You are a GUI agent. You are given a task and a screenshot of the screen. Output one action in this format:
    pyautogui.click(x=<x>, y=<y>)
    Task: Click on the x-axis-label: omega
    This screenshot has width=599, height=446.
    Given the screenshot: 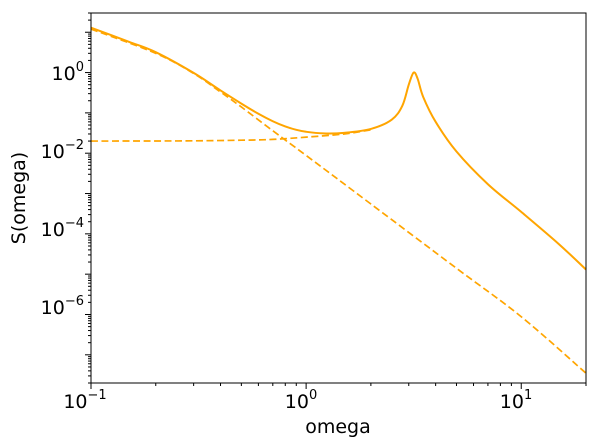 What is the action you would take?
    pyautogui.click(x=338, y=427)
    